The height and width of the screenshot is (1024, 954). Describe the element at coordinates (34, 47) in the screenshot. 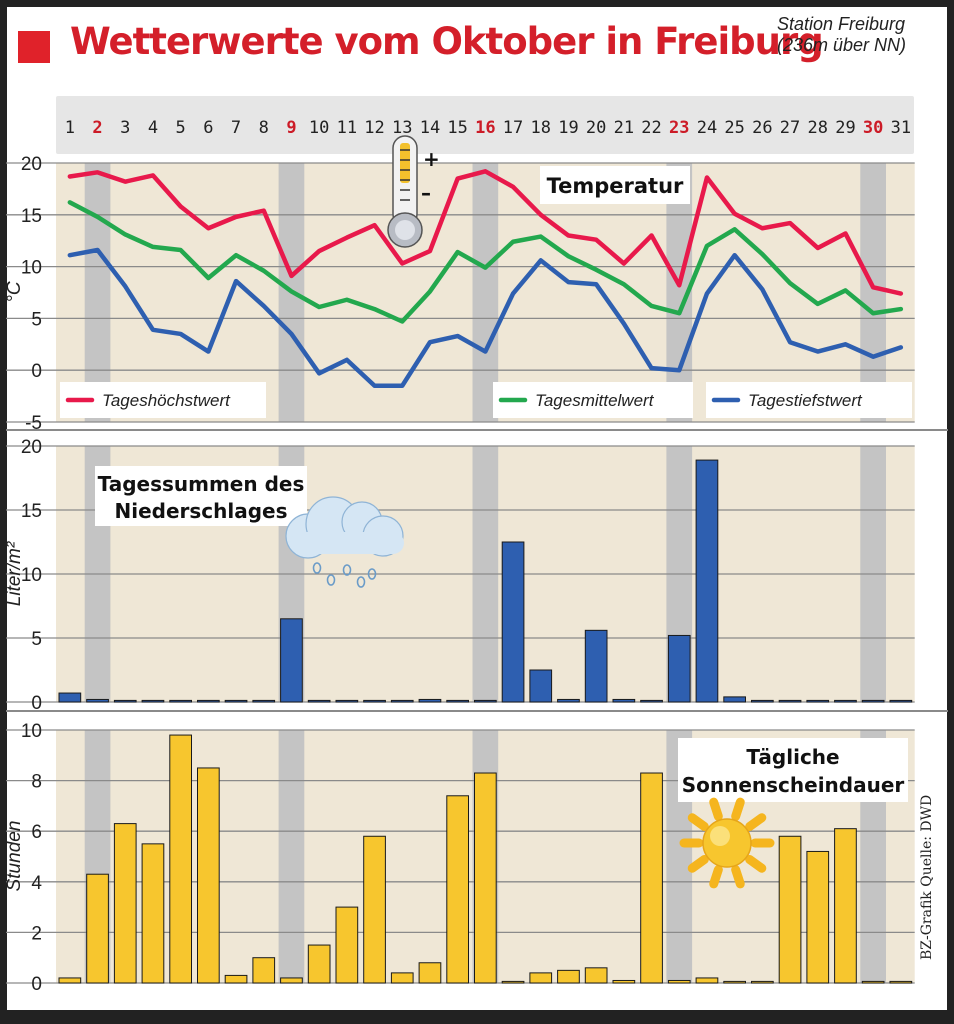

I see `header-square` at that location.